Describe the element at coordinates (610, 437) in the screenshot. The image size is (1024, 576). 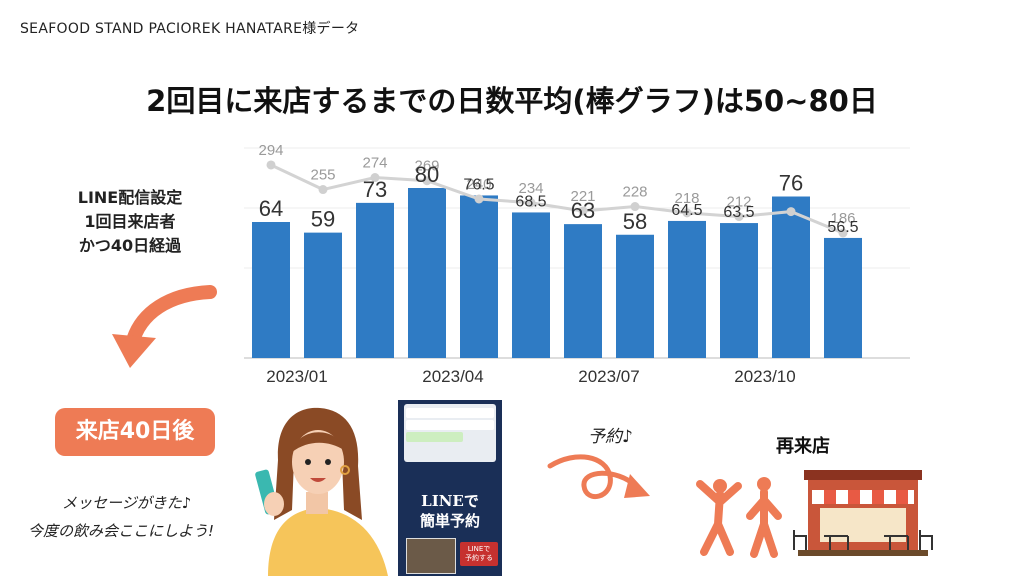
I see `reserve-note: 予約♪` at that location.